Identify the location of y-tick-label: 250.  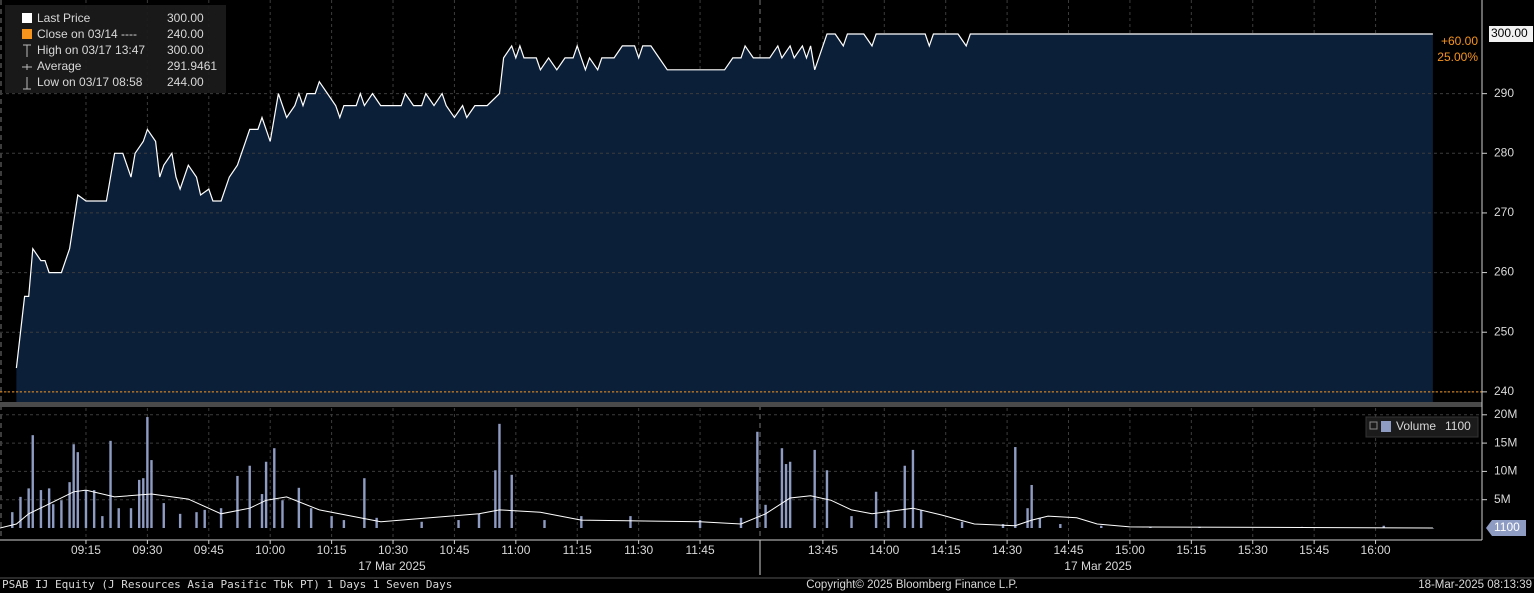
(1504, 331).